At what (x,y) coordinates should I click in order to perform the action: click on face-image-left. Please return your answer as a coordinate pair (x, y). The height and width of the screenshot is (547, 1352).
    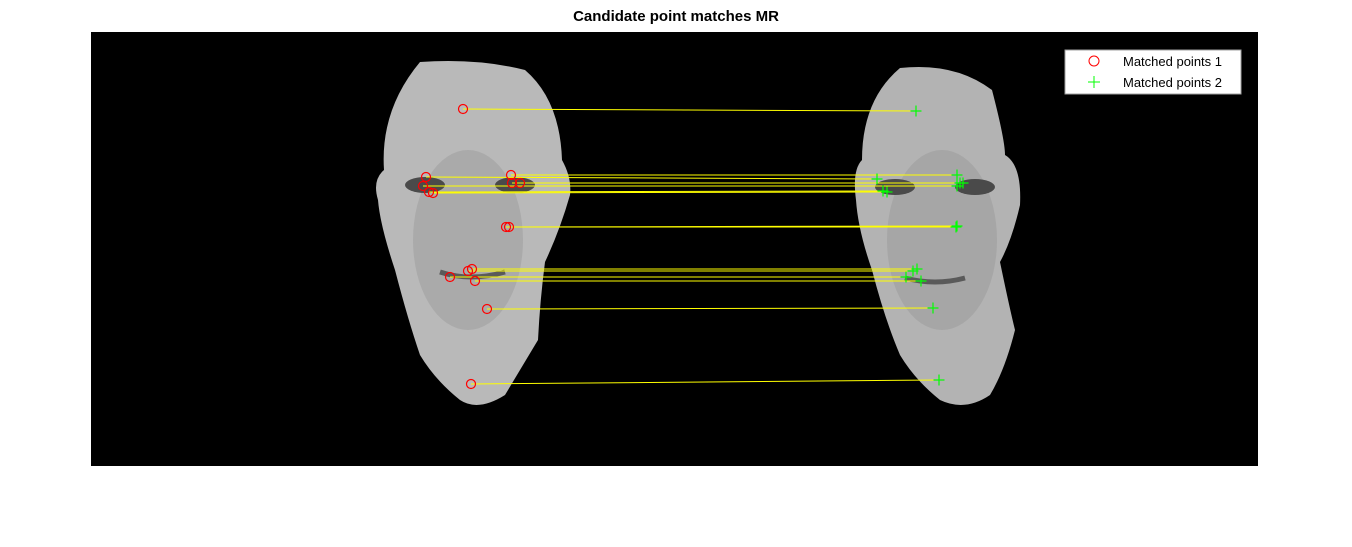
    Looking at the image, I should click on (473, 233).